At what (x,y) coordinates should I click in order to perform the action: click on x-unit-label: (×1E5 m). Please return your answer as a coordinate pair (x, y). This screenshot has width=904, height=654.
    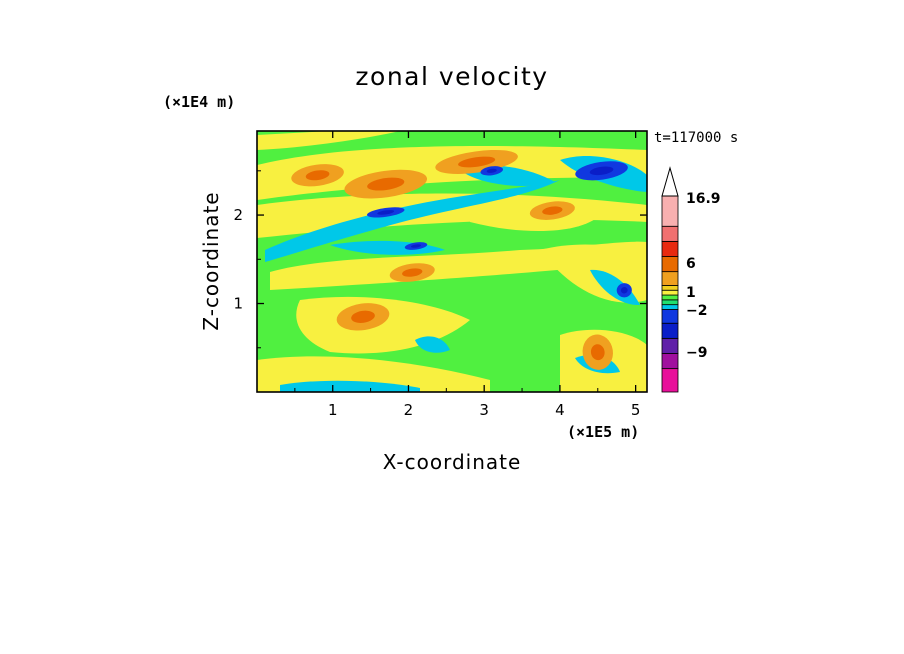
    Looking at the image, I should click on (603, 432).